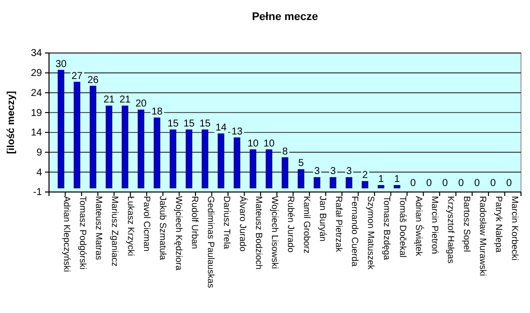 This screenshot has height=313, width=530. Describe the element at coordinates (36, 54) in the screenshot. I see `y-tick-label: 34` at that location.